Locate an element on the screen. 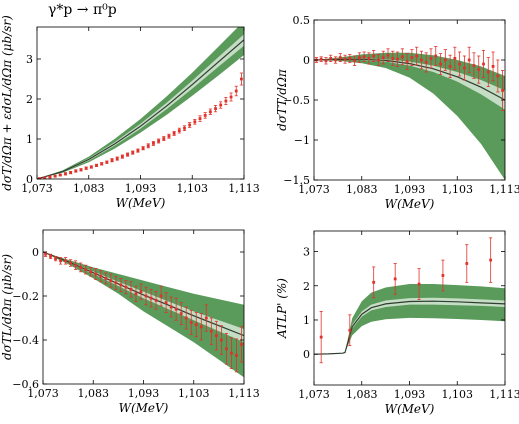 The height and width of the screenshot is (424, 519). y-axis-label: ATLP' (%) is located at coordinates (282, 308).